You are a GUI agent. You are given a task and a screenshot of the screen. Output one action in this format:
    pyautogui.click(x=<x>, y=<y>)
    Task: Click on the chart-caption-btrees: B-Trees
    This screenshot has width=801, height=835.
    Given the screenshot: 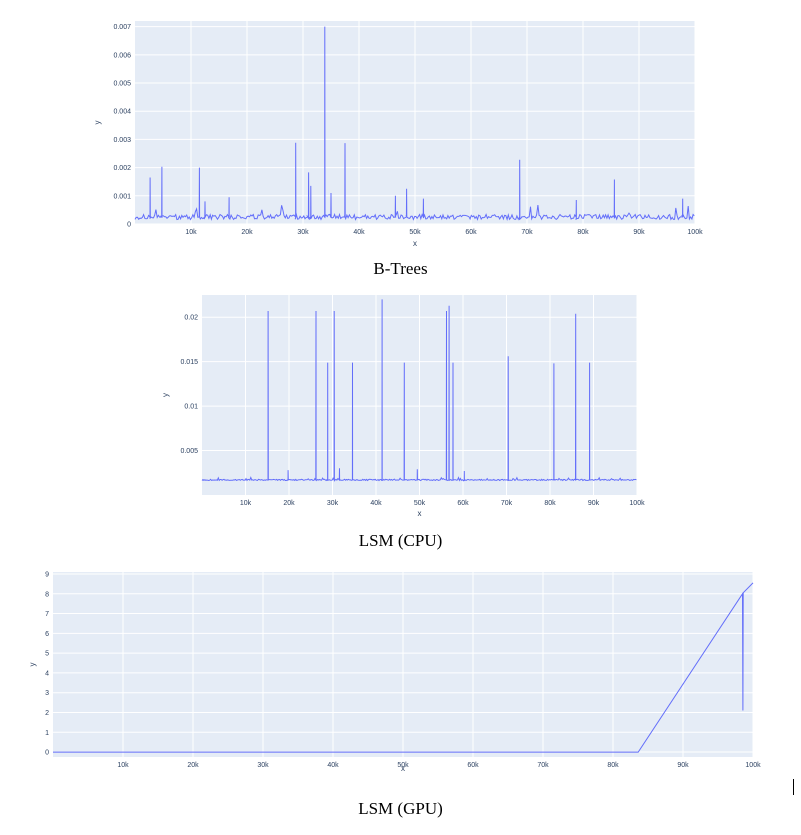 What is the action you would take?
    pyautogui.click(x=400, y=268)
    